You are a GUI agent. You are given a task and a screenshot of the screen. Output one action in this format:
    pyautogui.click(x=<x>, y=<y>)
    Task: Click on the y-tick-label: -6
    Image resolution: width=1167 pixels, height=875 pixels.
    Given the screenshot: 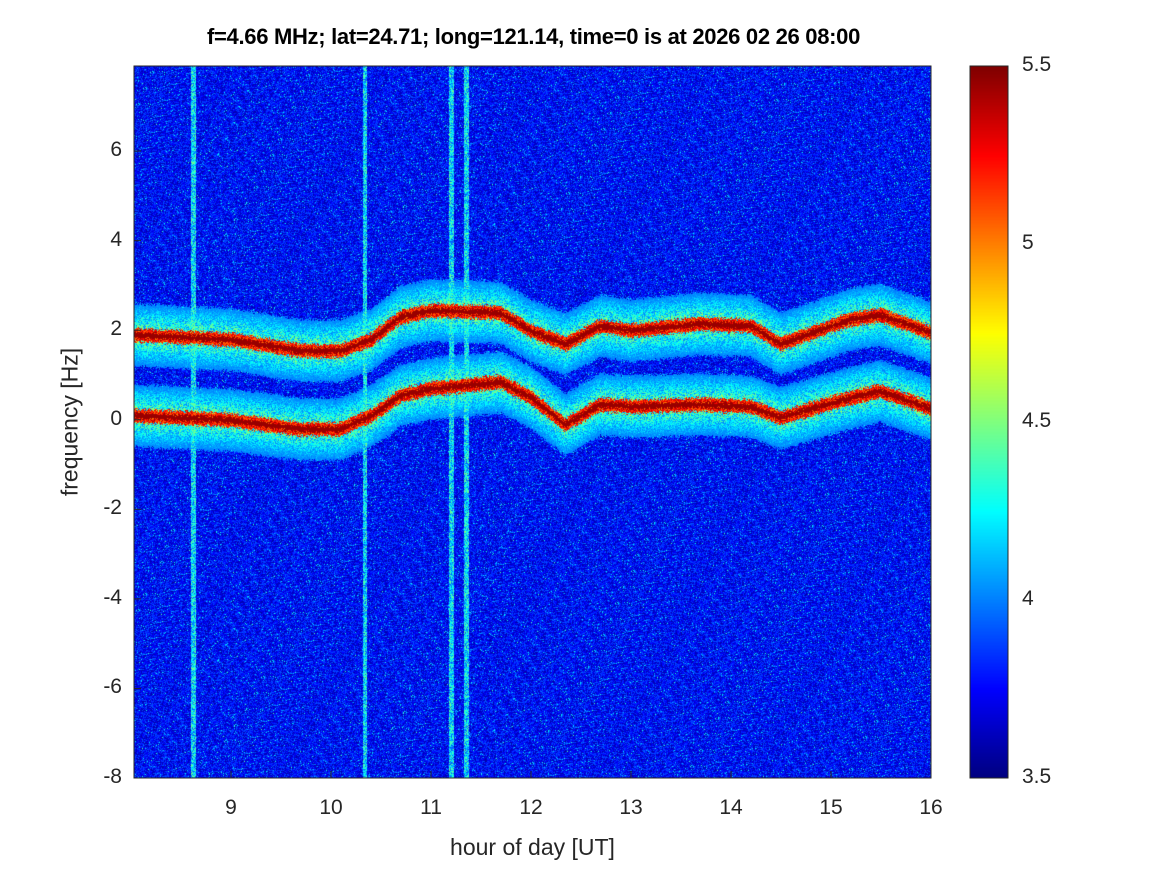 What is the action you would take?
    pyautogui.click(x=112, y=687)
    